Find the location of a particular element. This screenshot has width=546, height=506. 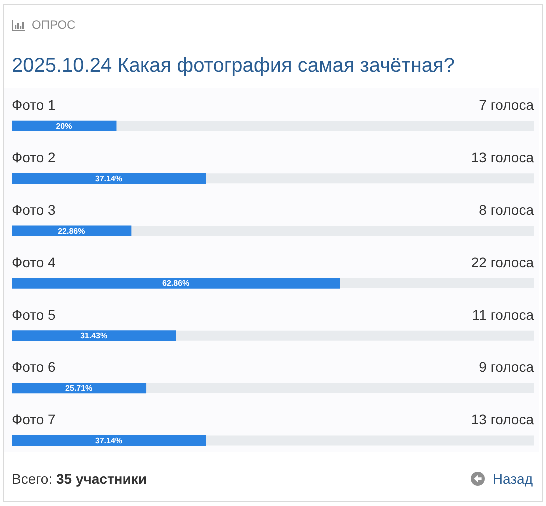

y-tick-label: Фото 6 is located at coordinates (34, 367).